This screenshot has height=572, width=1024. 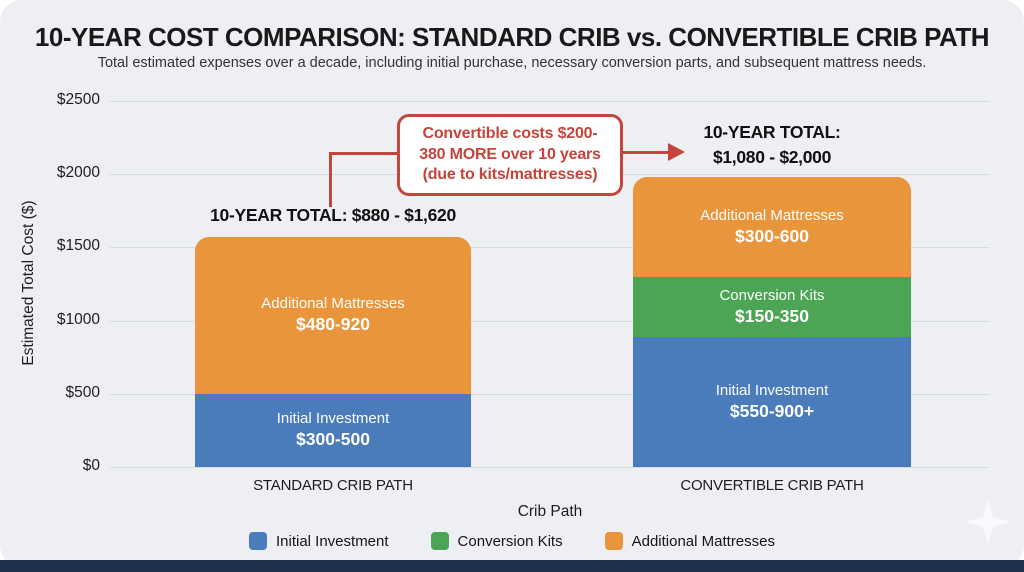 I want to click on segment-range-label: $550-900+, so click(x=772, y=410).